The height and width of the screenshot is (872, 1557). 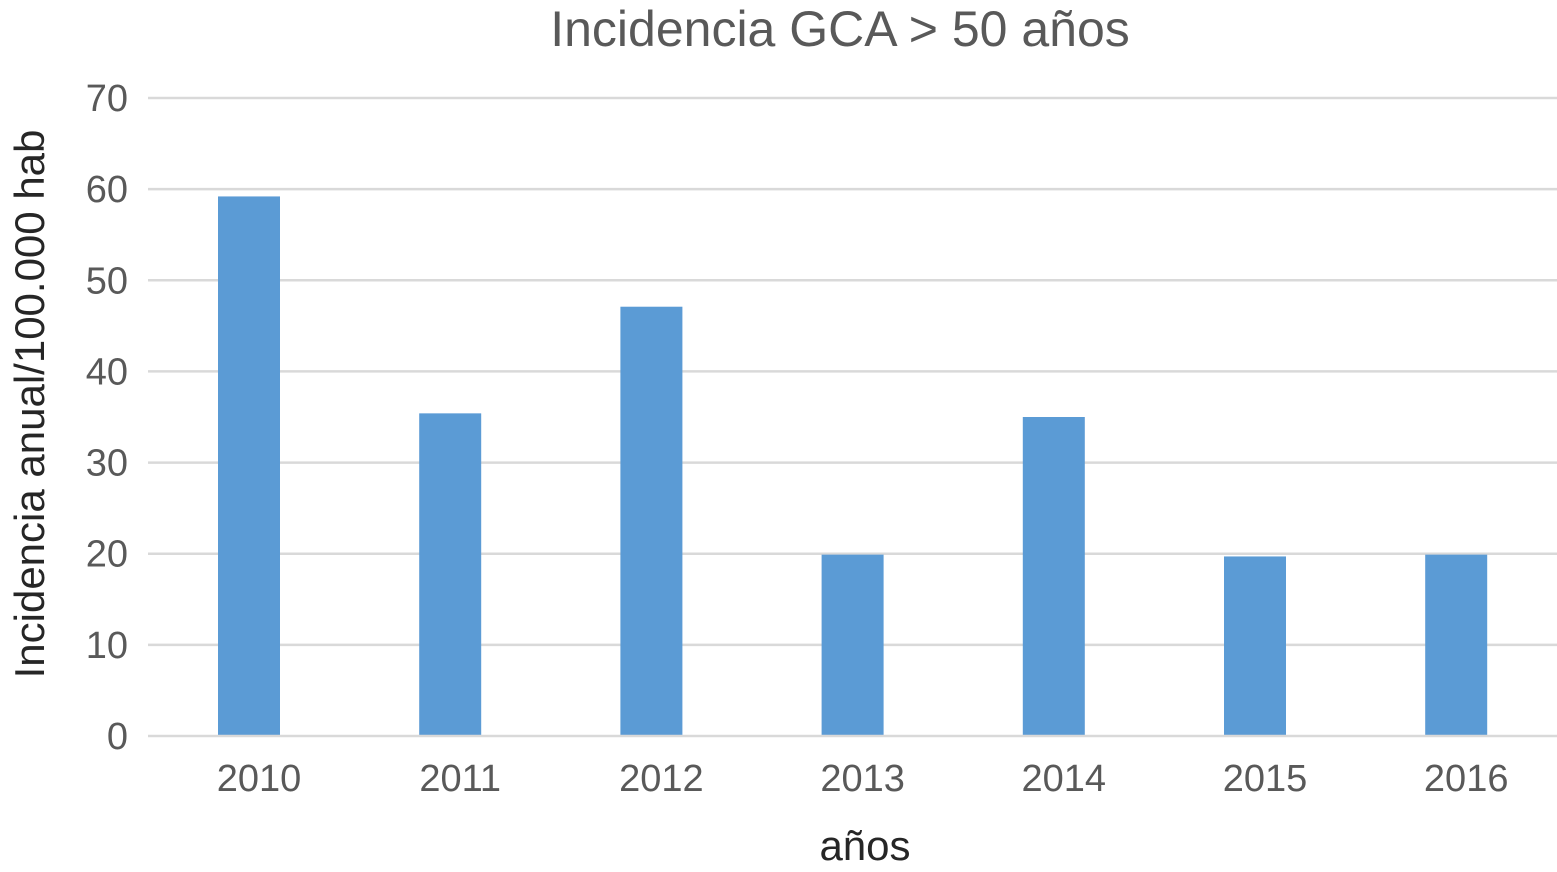 What do you see at coordinates (107, 418) in the screenshot?
I see `y-tick-labels: 0 10 20 30 40 50 60 70` at bounding box center [107, 418].